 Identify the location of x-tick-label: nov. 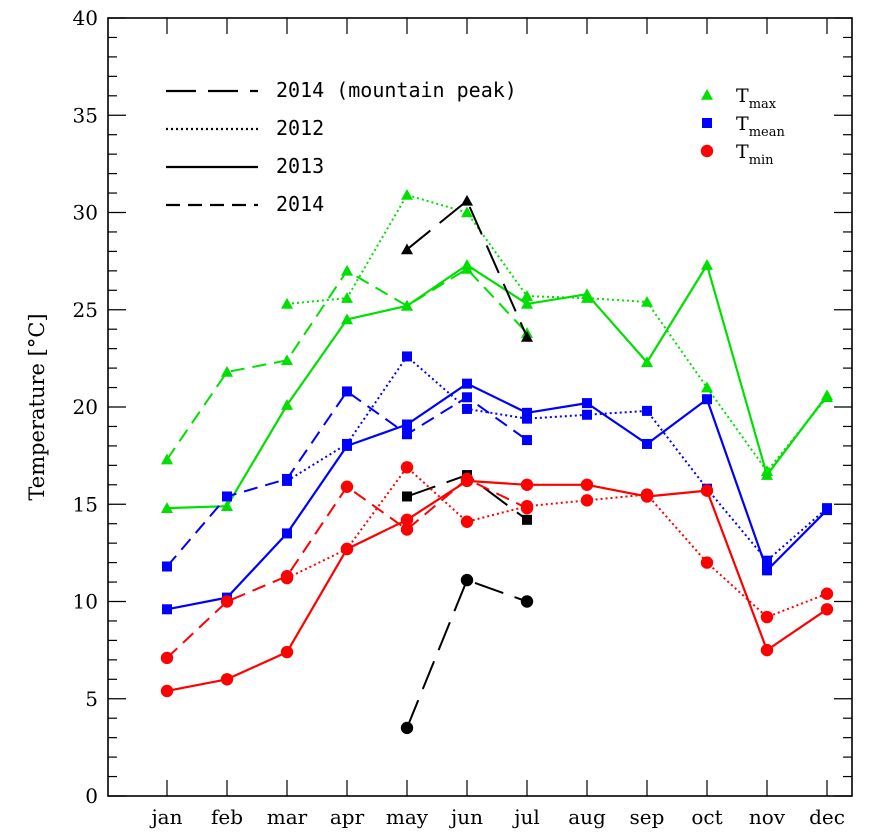
(767, 817).